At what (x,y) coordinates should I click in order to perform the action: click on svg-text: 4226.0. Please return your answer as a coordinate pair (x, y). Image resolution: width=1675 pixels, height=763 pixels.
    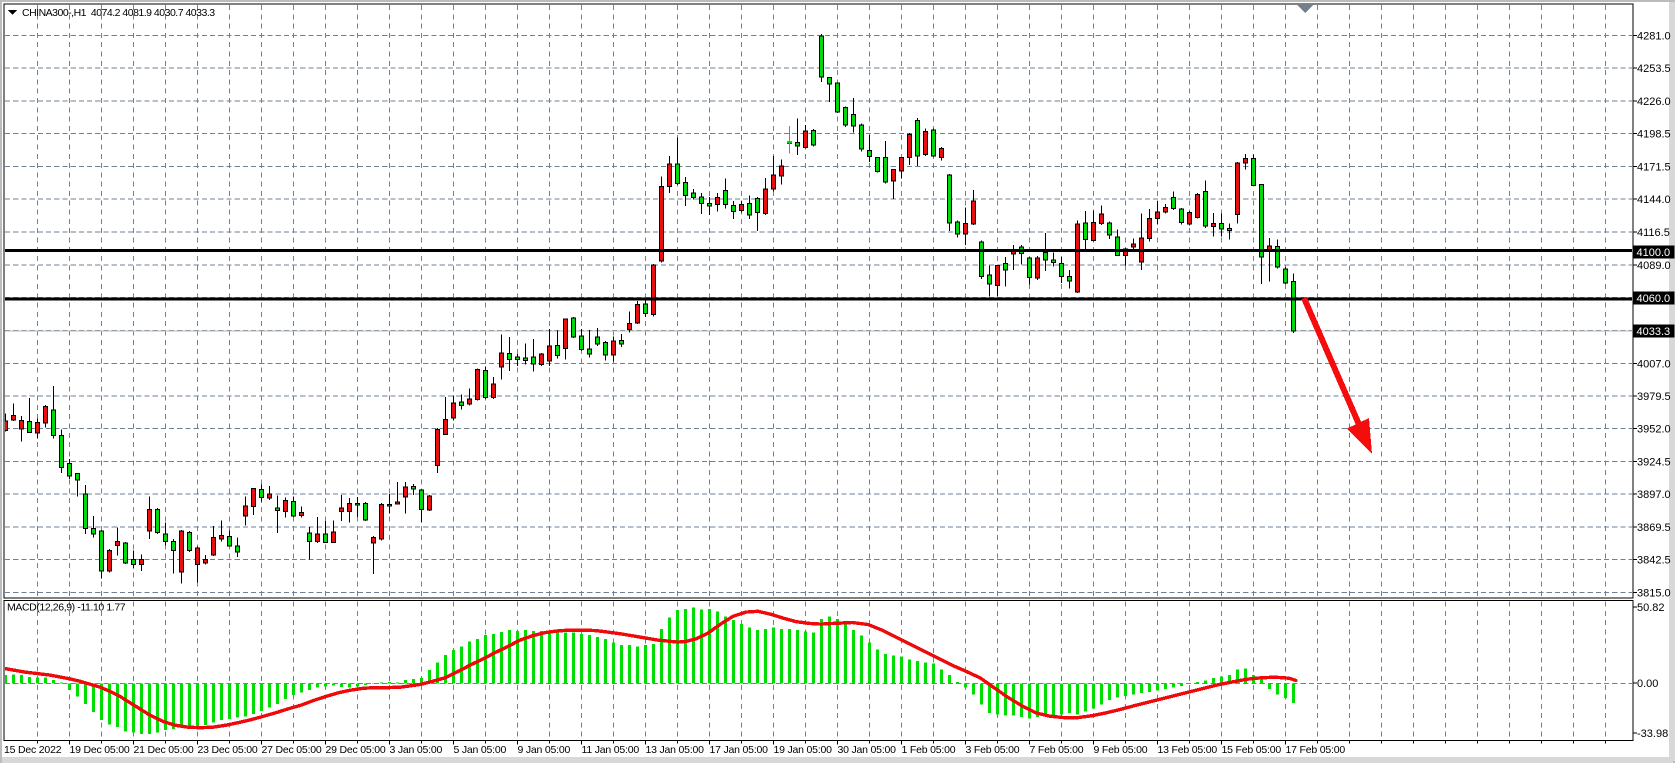
    Looking at the image, I should click on (1654, 102).